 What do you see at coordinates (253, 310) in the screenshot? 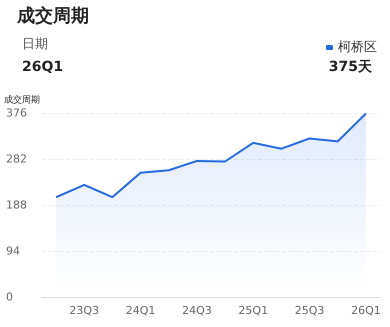
I see `x-tick-label: 25Q1` at bounding box center [253, 310].